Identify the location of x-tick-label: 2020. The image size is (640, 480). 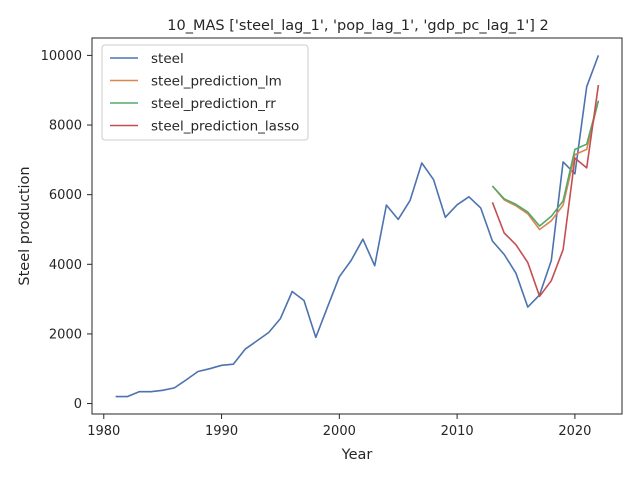
(574, 431).